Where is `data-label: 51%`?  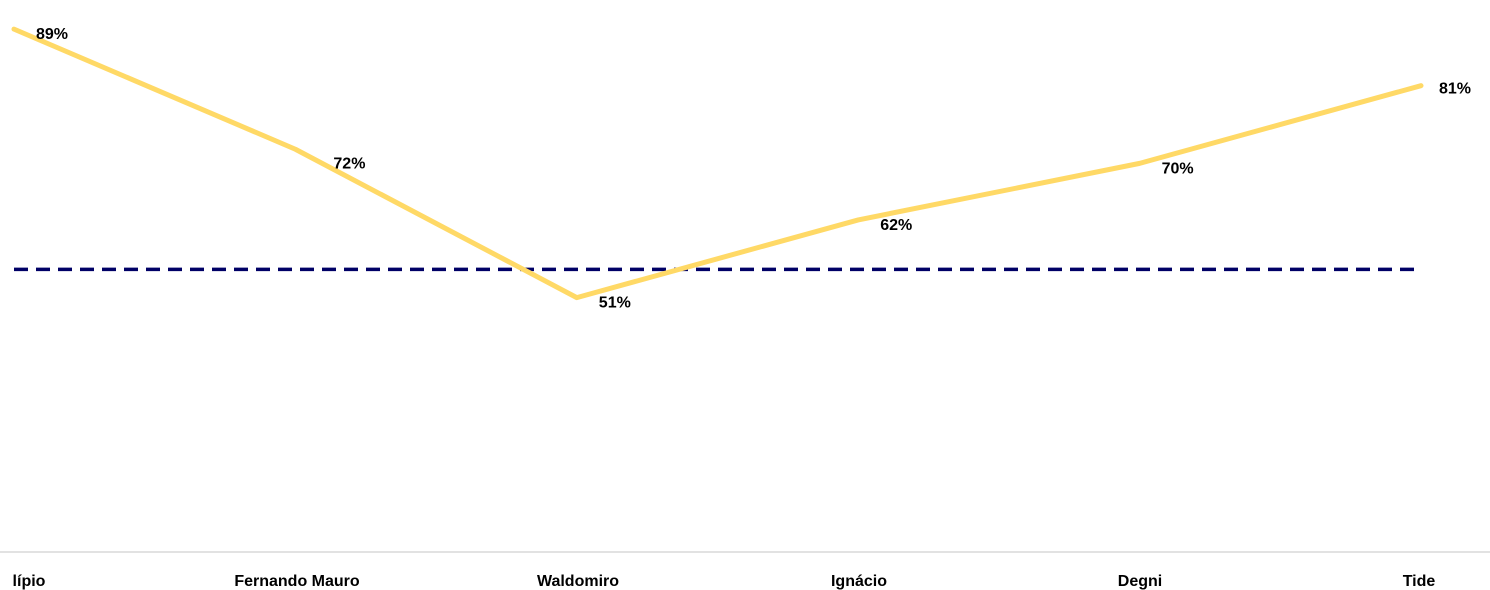 data-label: 51% is located at coordinates (615, 303).